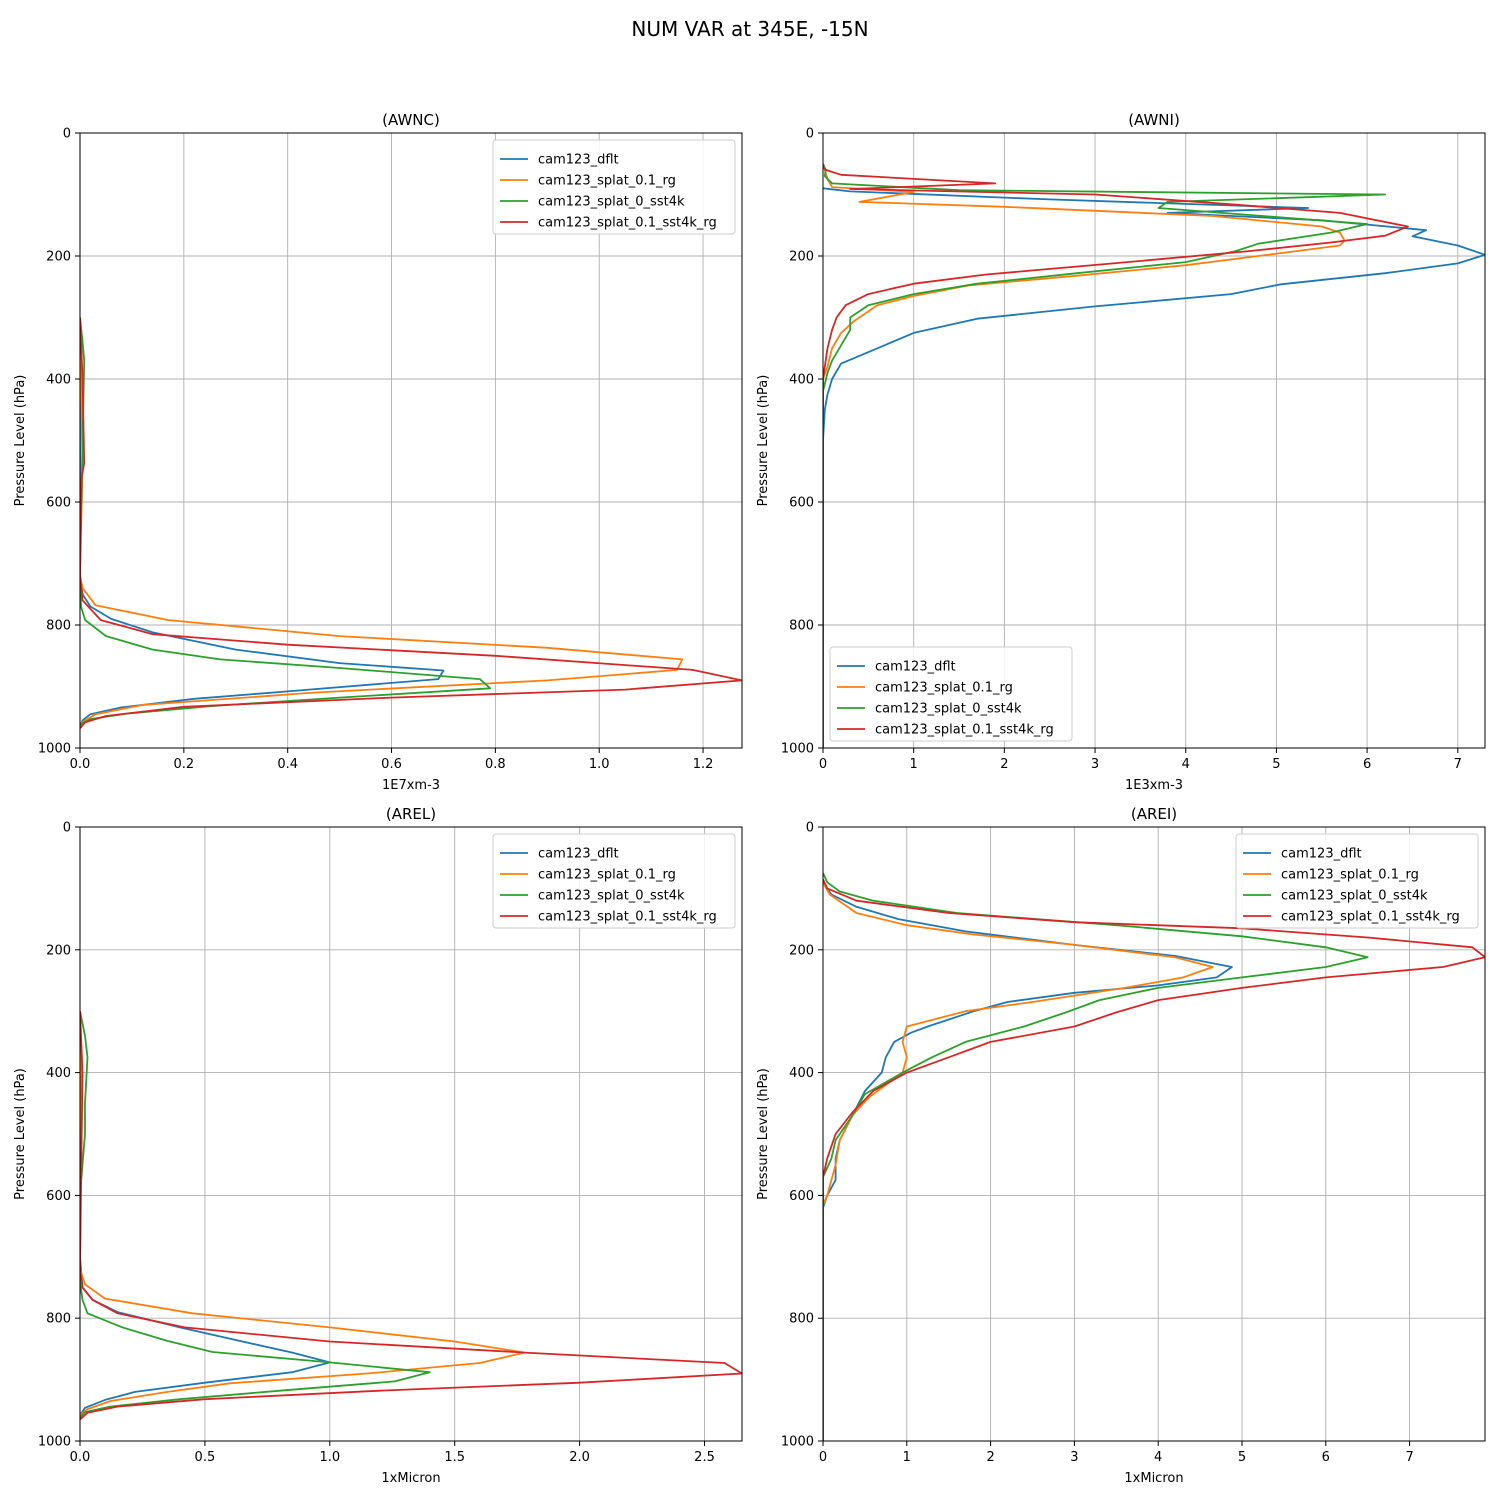 The height and width of the screenshot is (1500, 1500). What do you see at coordinates (329, 1457) in the screenshot?
I see `x-tick-label: 1.0` at bounding box center [329, 1457].